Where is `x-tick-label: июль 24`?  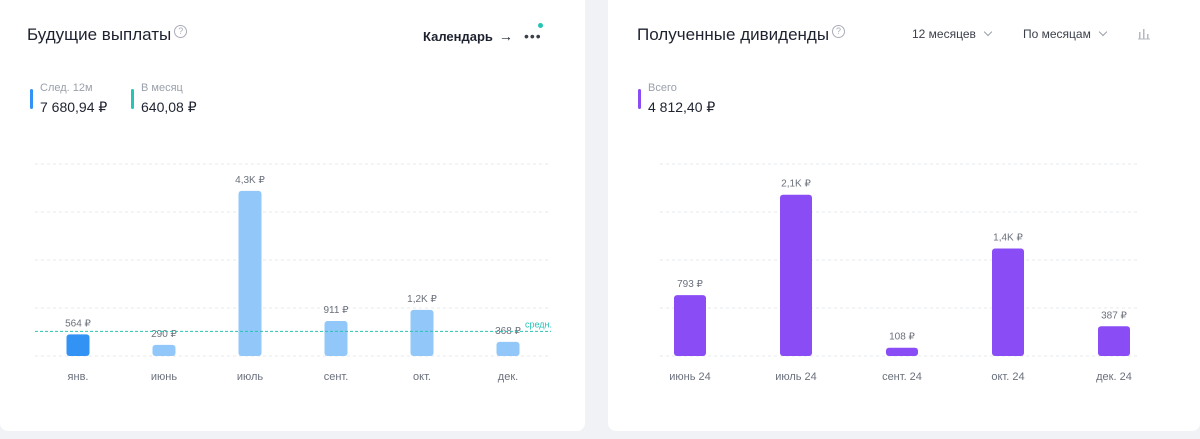
x-tick-label: июль 24 is located at coordinates (796, 377).